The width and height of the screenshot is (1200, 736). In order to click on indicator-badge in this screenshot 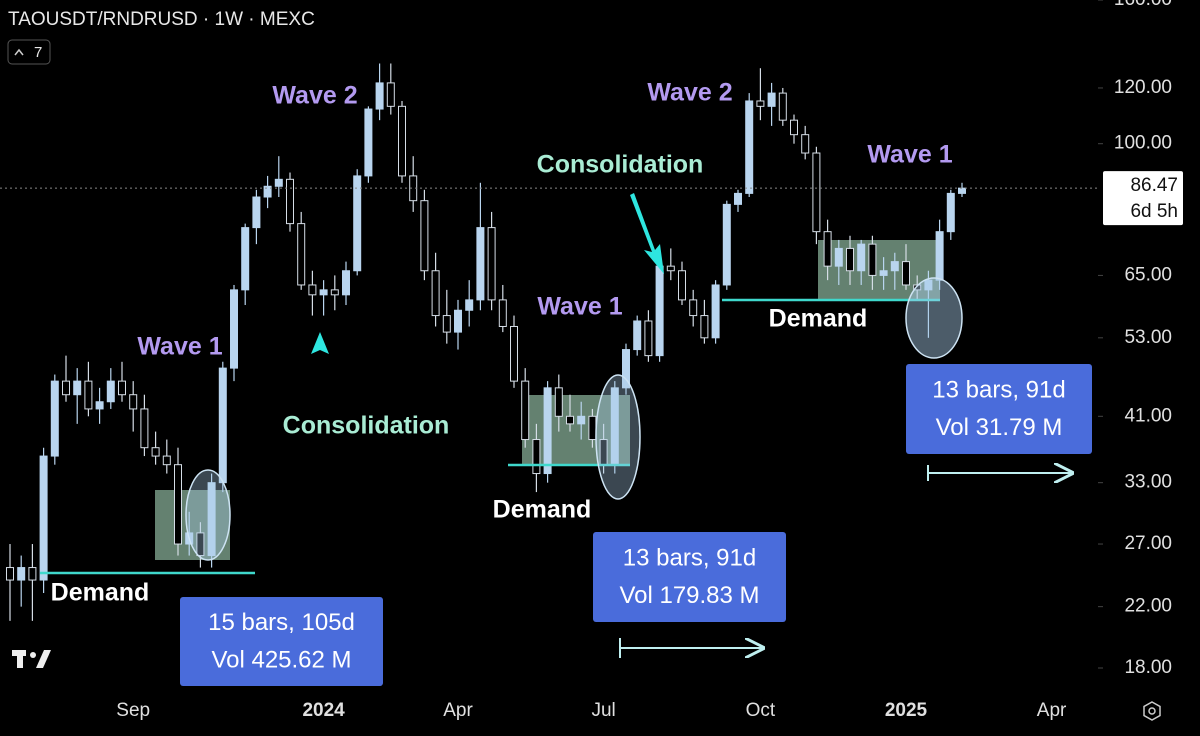, I will do `click(29, 52)`.